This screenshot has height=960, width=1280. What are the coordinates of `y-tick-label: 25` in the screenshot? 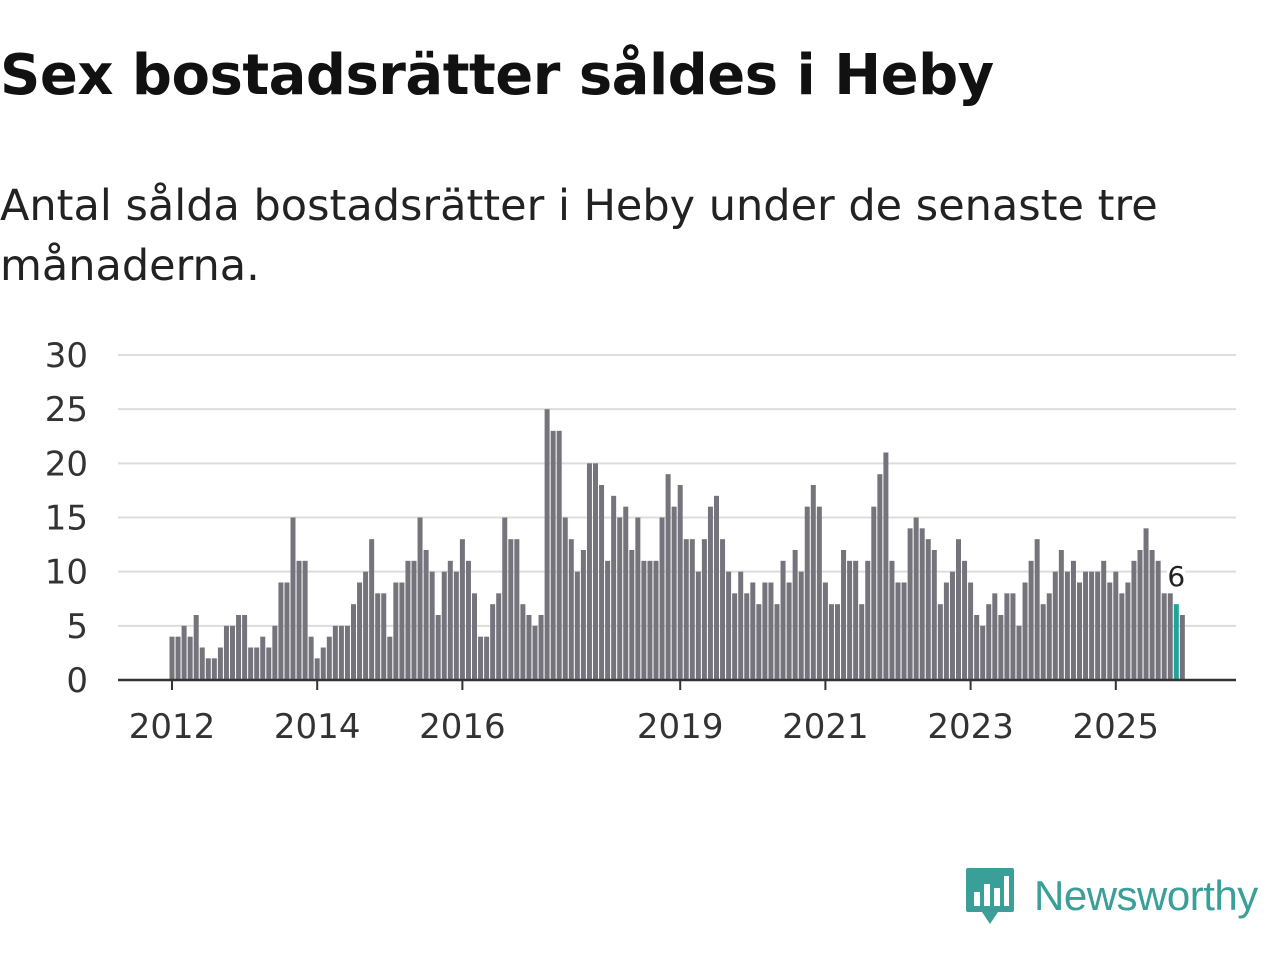 It's located at (66, 410).